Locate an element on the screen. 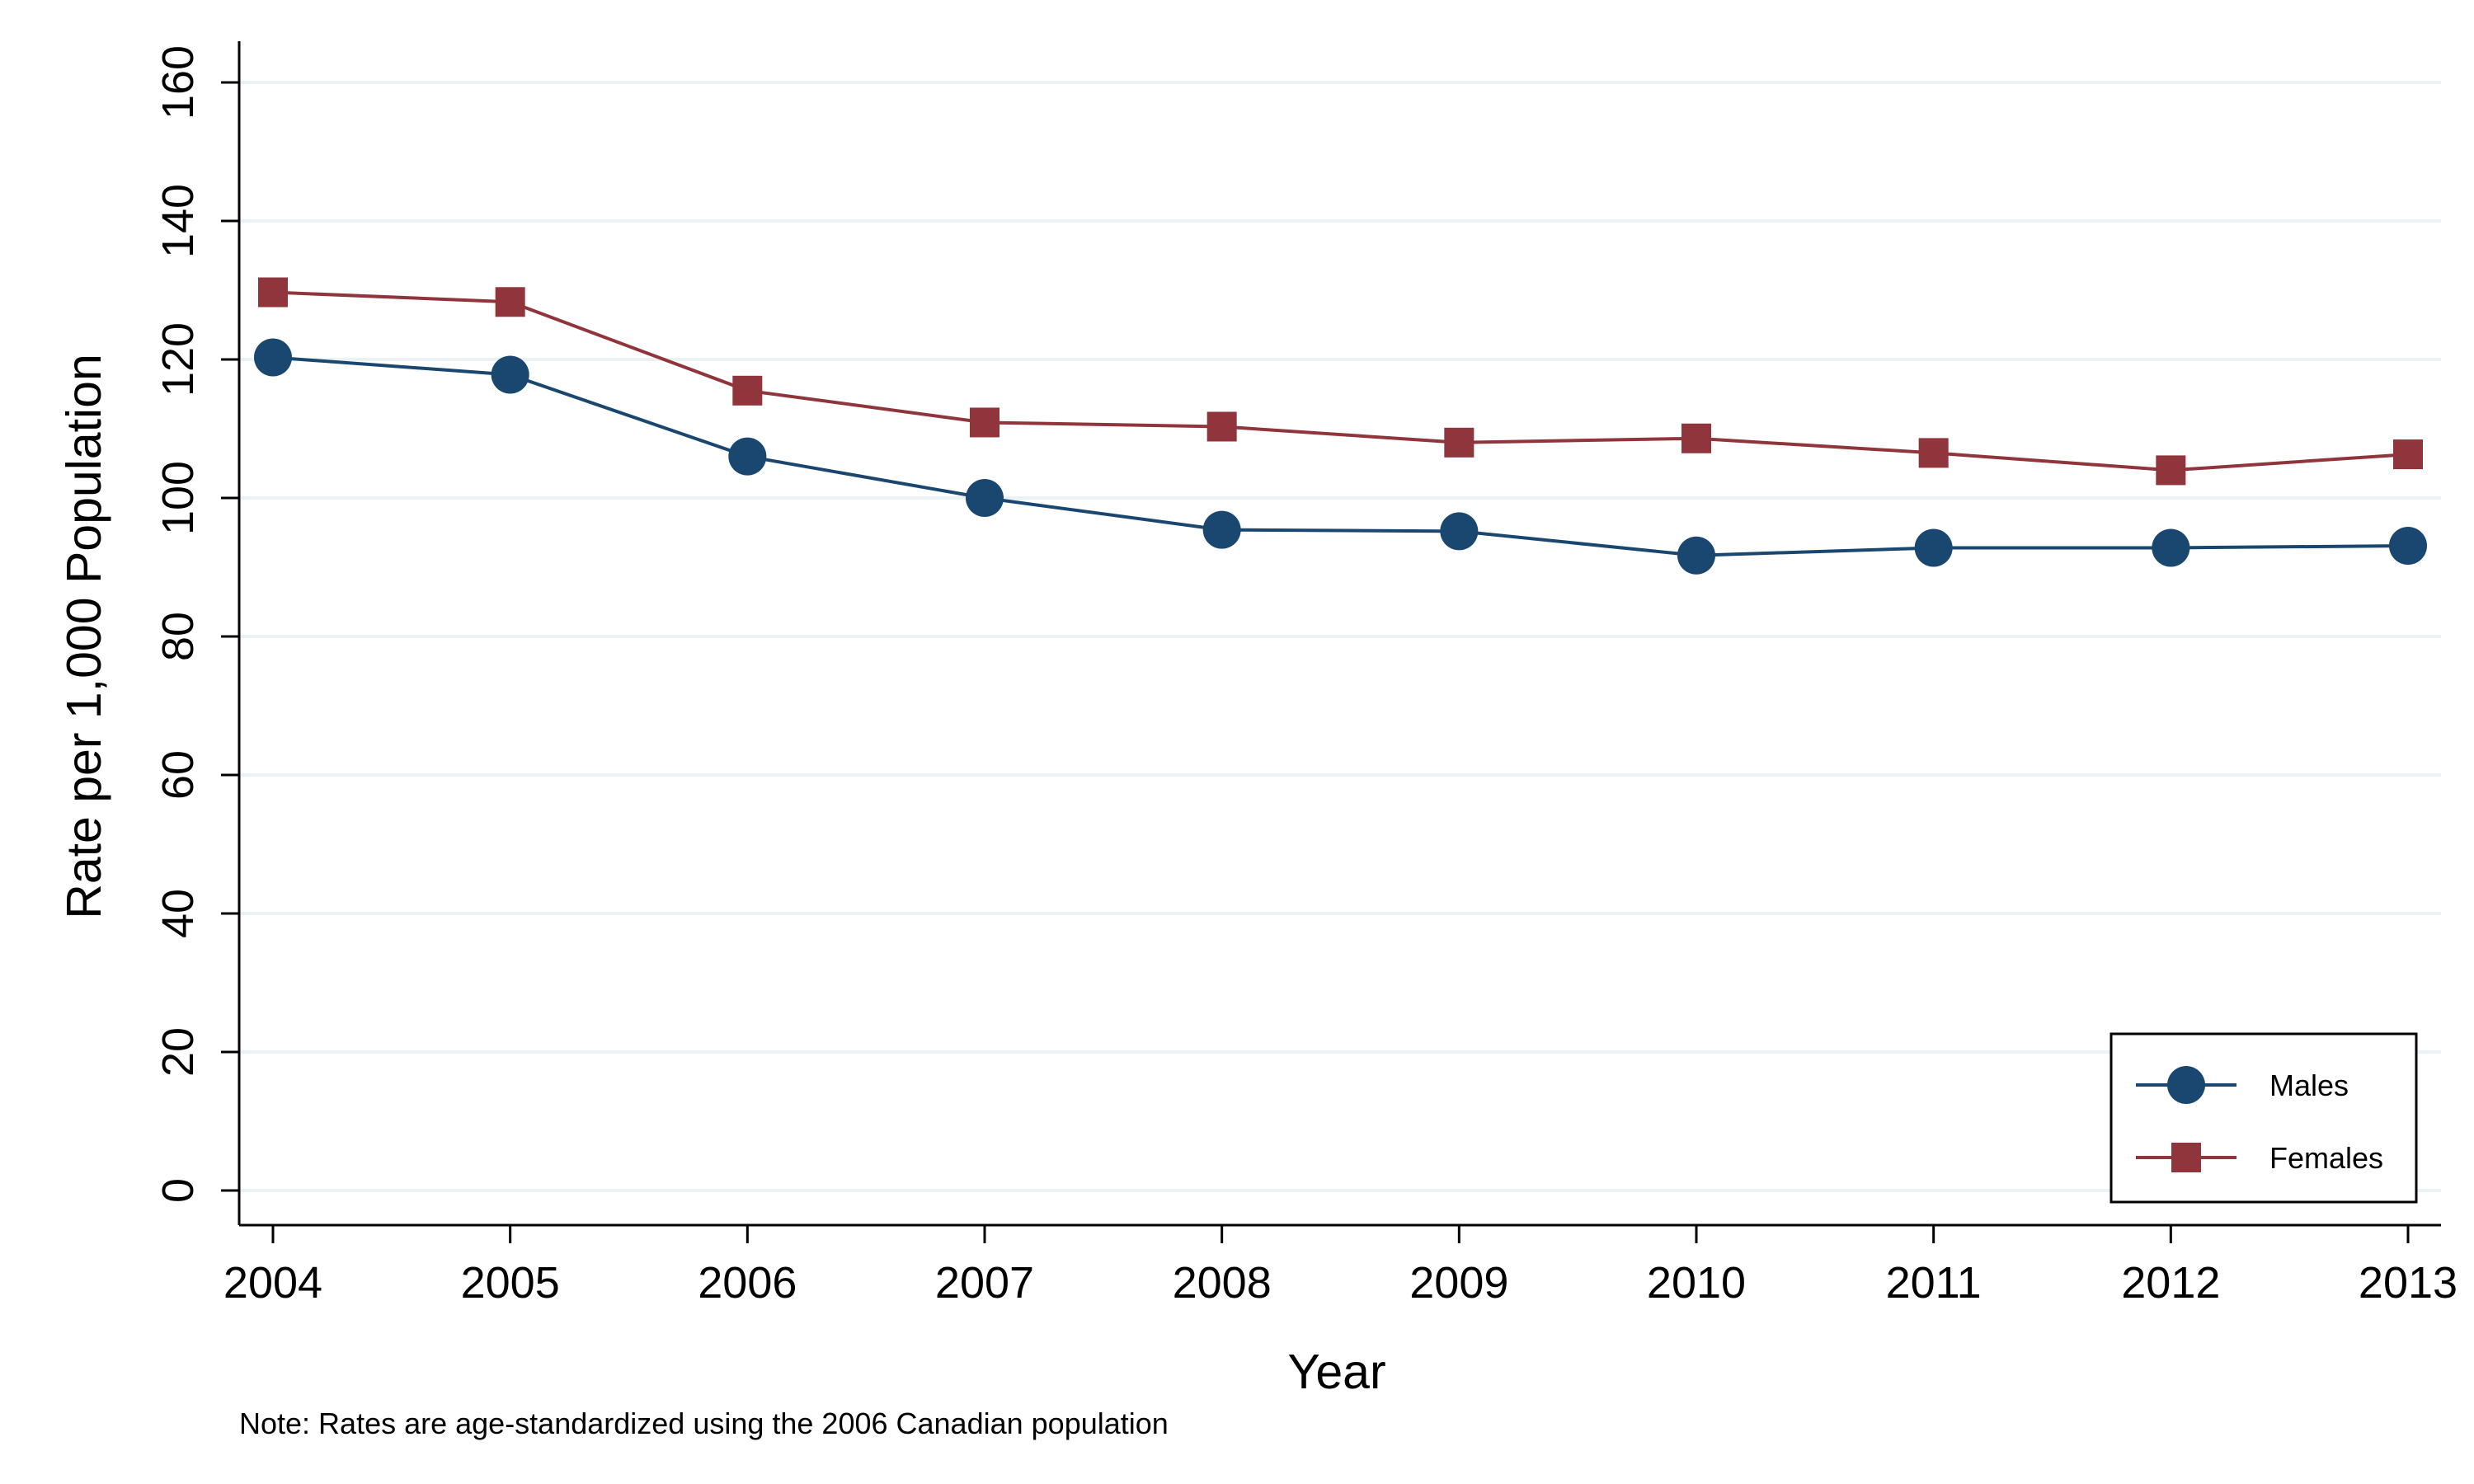 The height and width of the screenshot is (1484, 2474). legend-label-males: Males is located at coordinates (2309, 1085).